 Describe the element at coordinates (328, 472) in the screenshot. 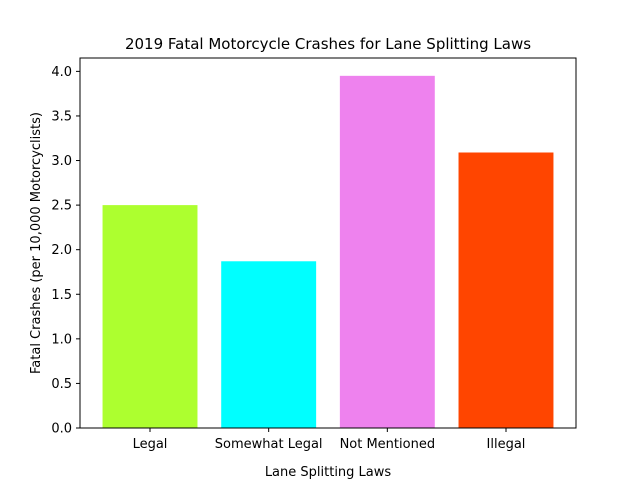

I see `x-axis-label: Lane Splitting Laws` at that location.